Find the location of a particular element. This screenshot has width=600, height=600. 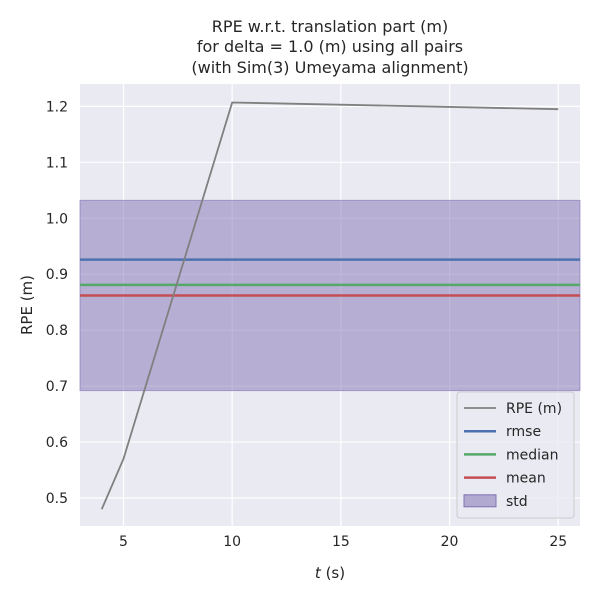

legend-box is located at coordinates (515, 455).